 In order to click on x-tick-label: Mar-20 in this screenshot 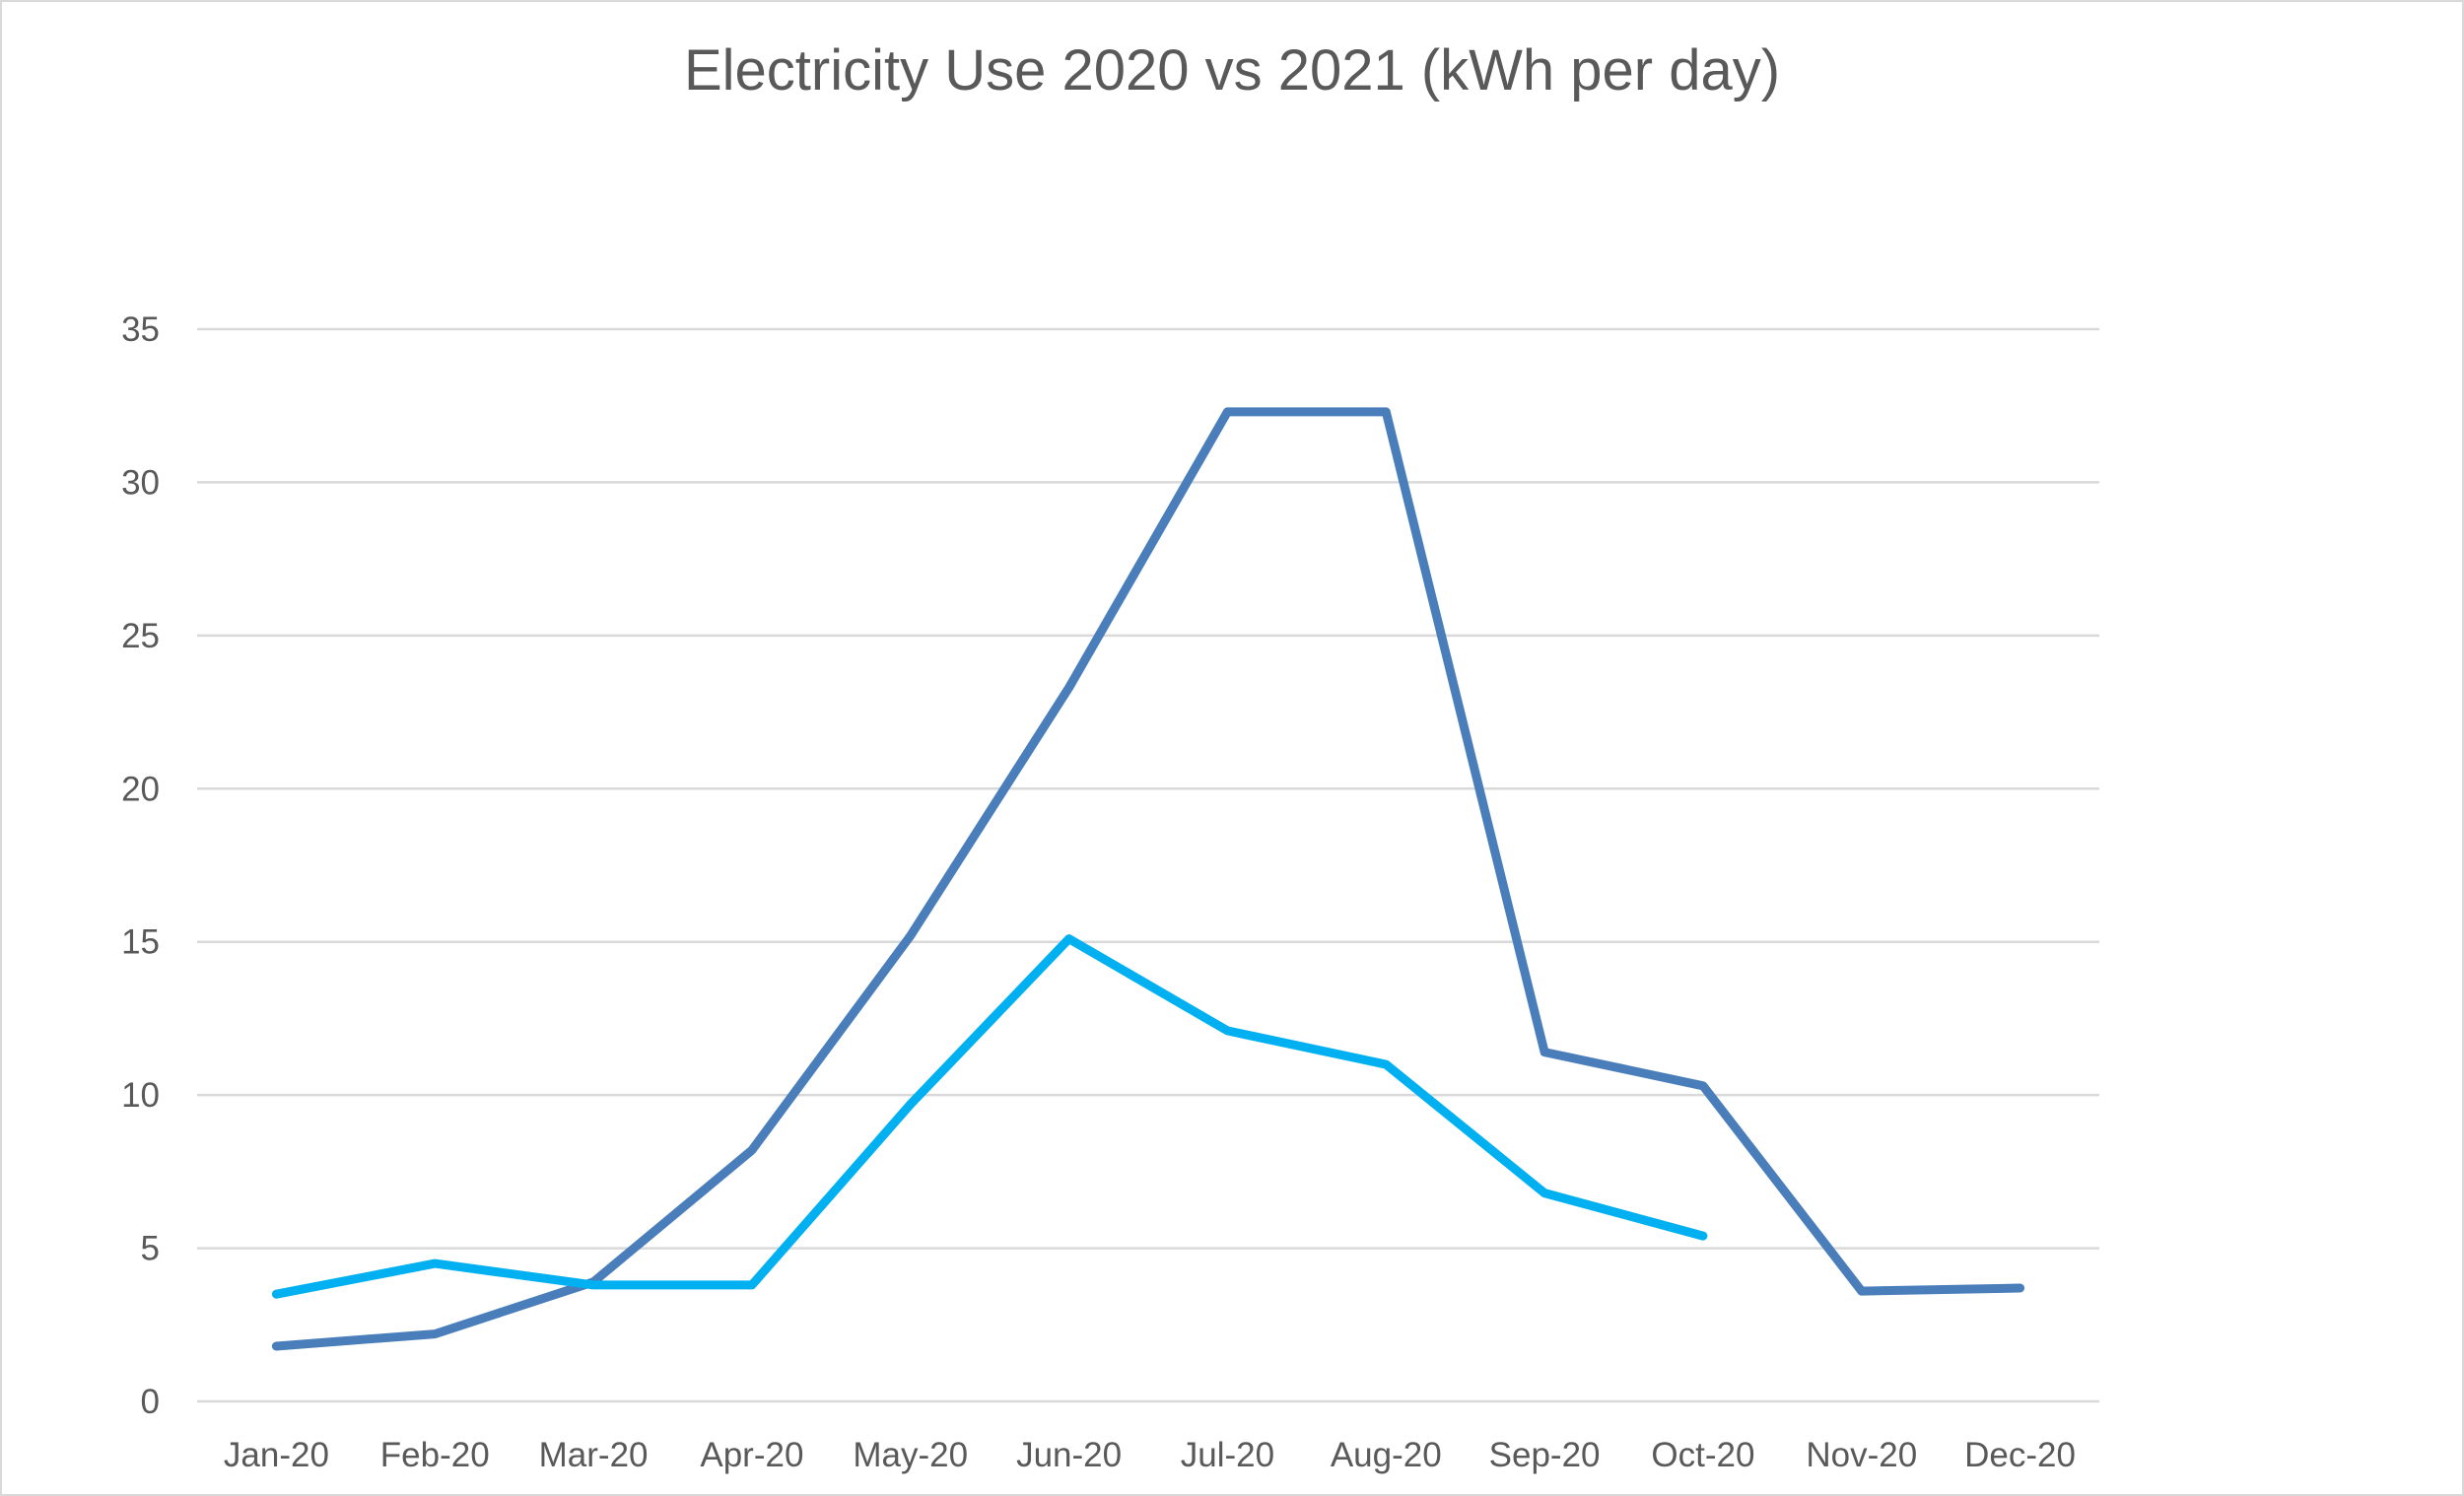, I will do `click(594, 1455)`.